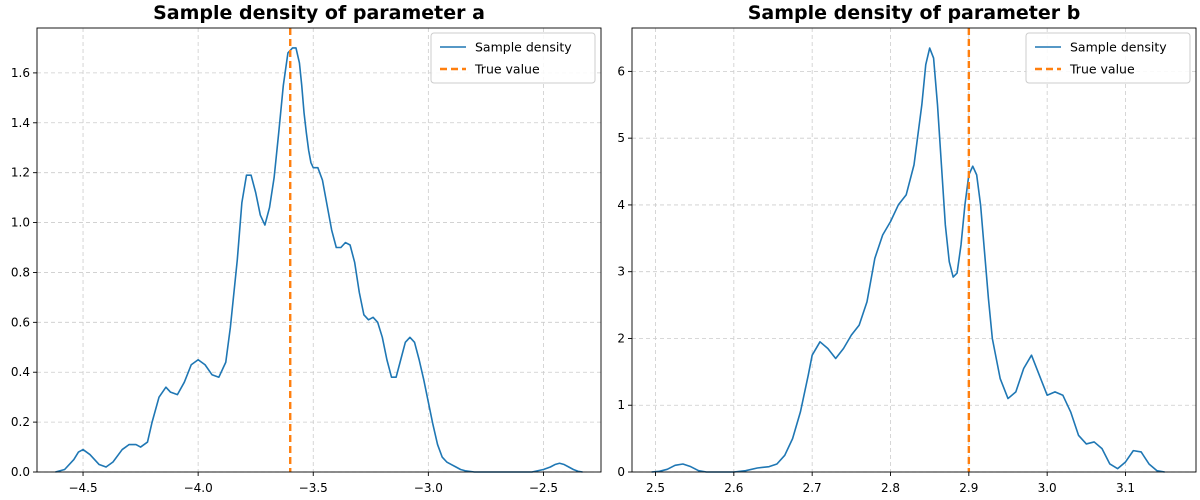  What do you see at coordinates (1047, 488) in the screenshot?
I see `x-tick-label: 3.0` at bounding box center [1047, 488].